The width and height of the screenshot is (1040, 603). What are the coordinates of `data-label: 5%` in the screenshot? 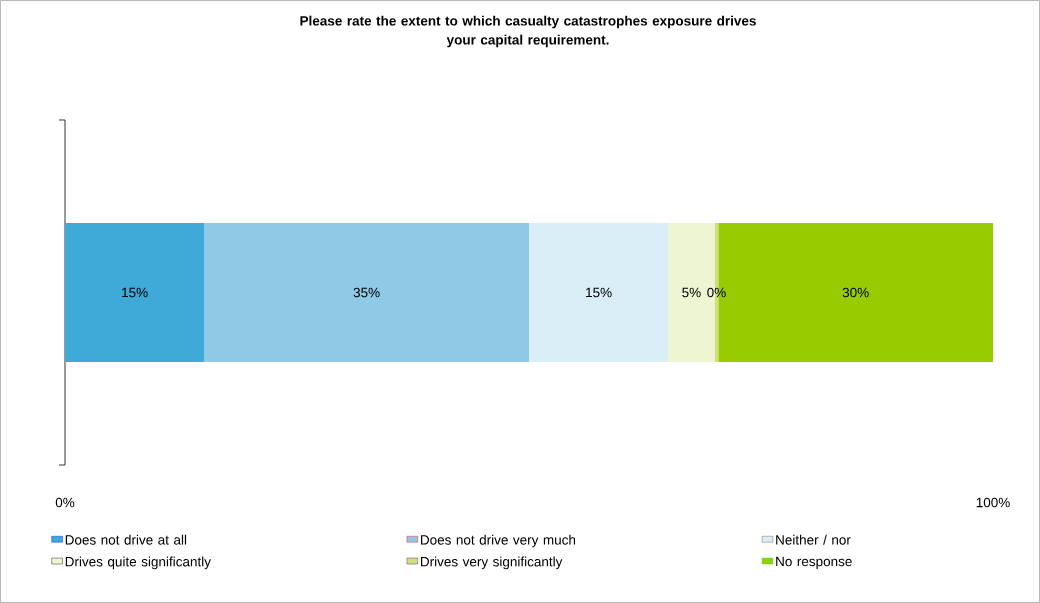 It's located at (691, 292).